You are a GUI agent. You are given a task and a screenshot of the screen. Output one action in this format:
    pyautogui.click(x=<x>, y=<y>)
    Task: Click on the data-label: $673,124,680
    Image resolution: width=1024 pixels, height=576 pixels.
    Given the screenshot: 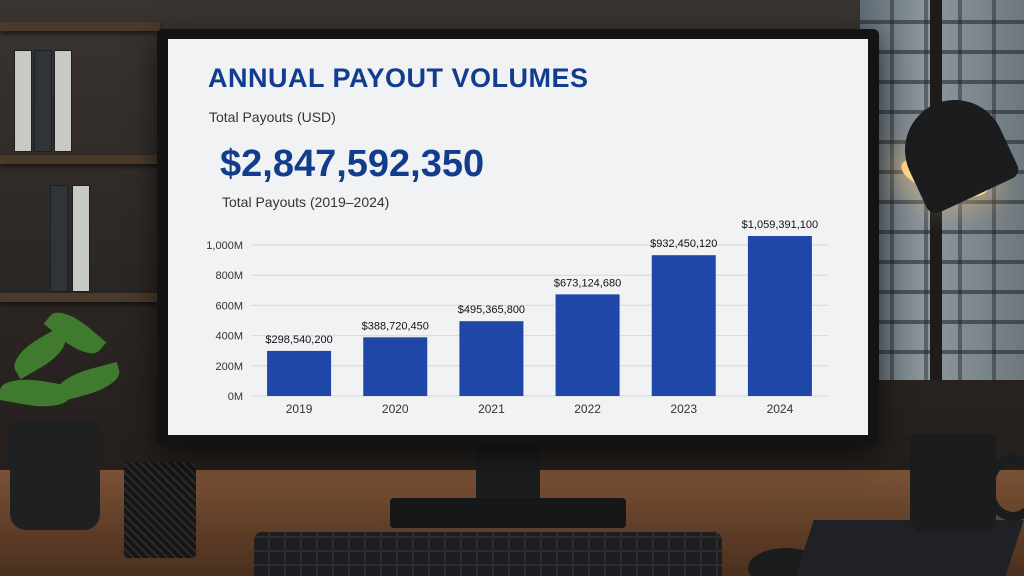 What is the action you would take?
    pyautogui.click(x=587, y=283)
    